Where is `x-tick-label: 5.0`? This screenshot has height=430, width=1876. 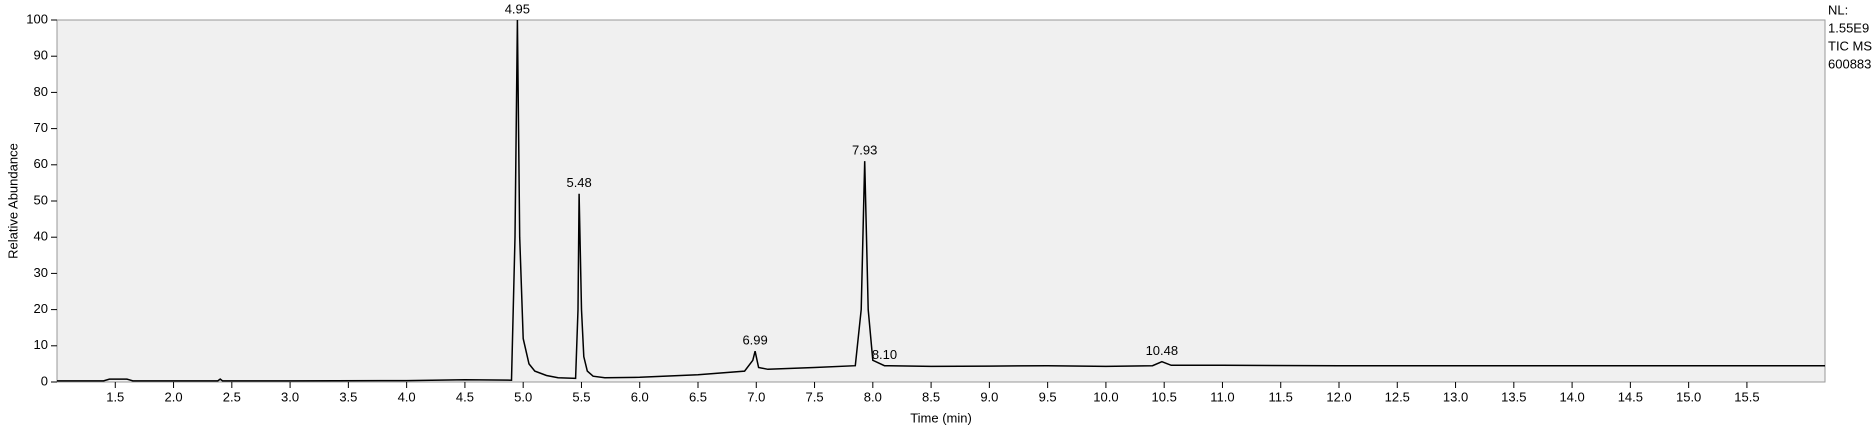
x-tick-label: 5.0 is located at coordinates (523, 396).